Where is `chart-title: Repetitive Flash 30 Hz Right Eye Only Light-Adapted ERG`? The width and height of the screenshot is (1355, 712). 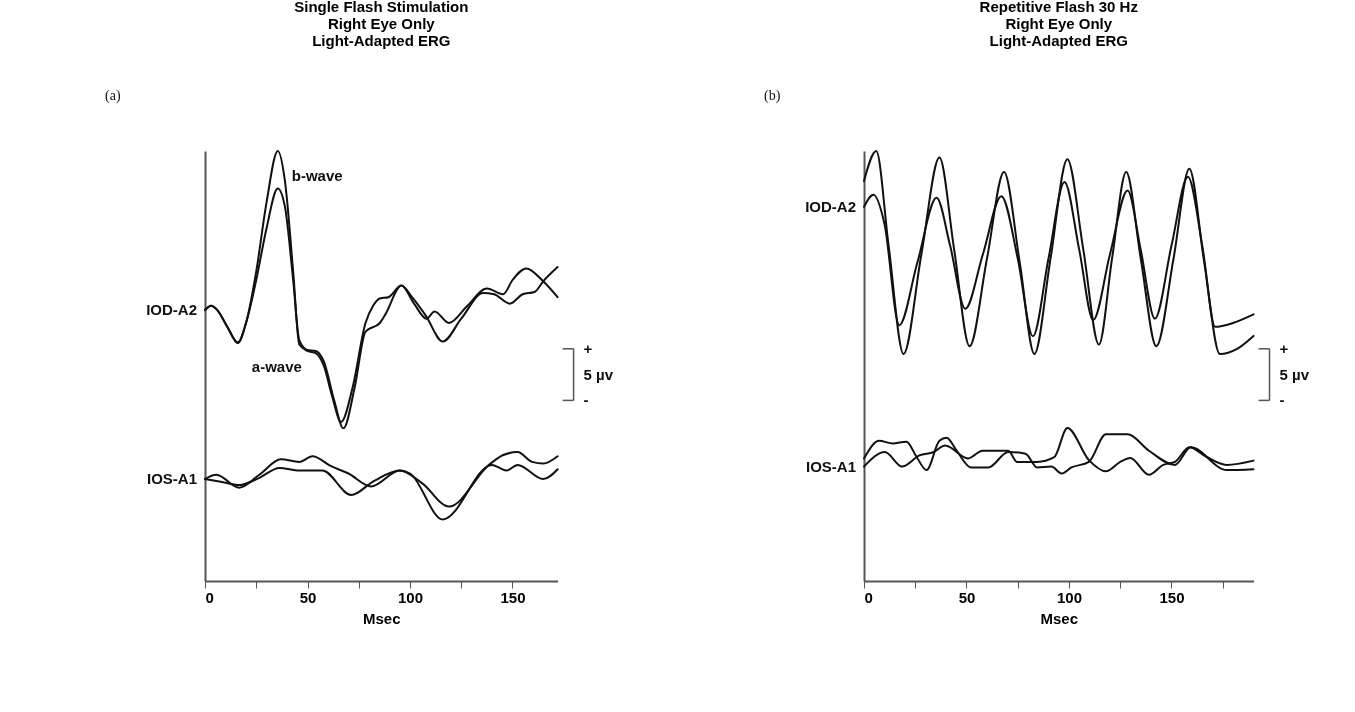 chart-title: Repetitive Flash 30 Hz Right Eye Only Light-Adapted ERG is located at coordinates (1058, 24).